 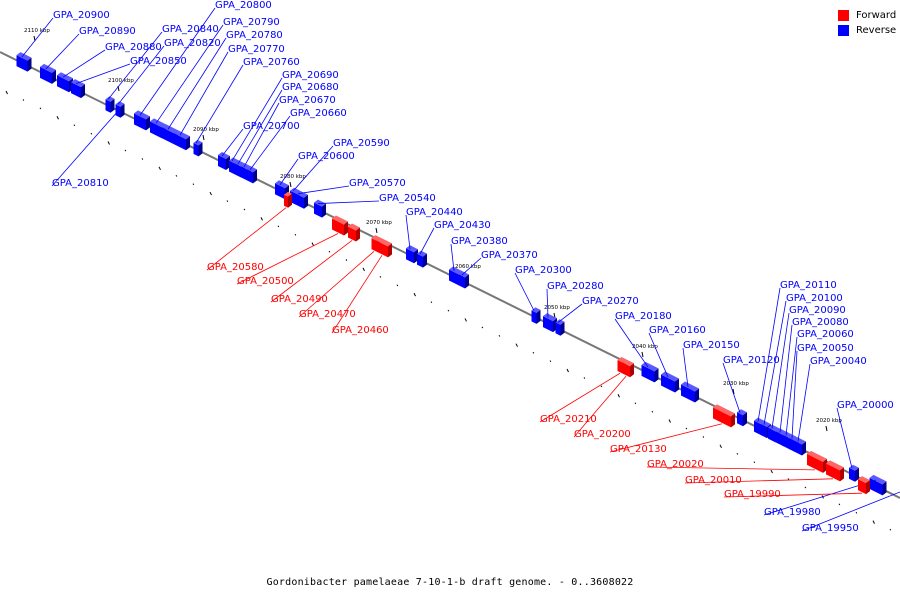 I want to click on gene-label: GPA_20210, so click(x=568, y=419).